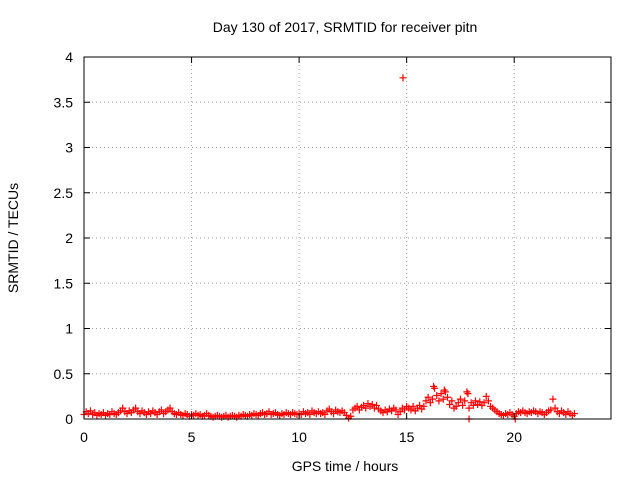  Describe the element at coordinates (64, 193) in the screenshot. I see `y-tick-label: 2.5` at that location.